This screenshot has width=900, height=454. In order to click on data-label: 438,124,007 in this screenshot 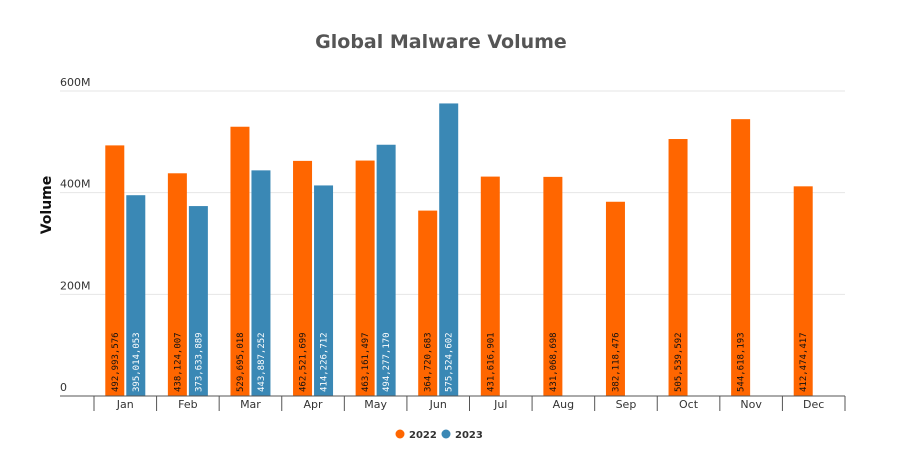, I will do `click(178, 362)`.